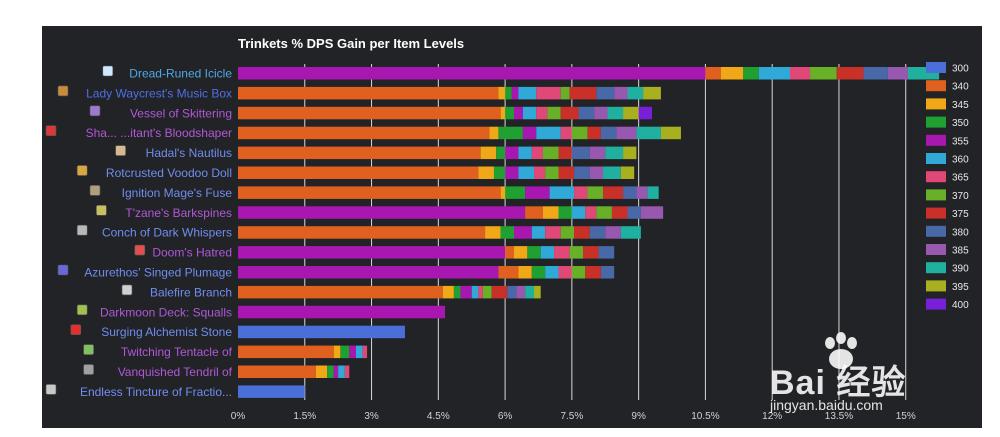  Describe the element at coordinates (76, 330) in the screenshot. I see `alchemist-stone-icon` at that location.